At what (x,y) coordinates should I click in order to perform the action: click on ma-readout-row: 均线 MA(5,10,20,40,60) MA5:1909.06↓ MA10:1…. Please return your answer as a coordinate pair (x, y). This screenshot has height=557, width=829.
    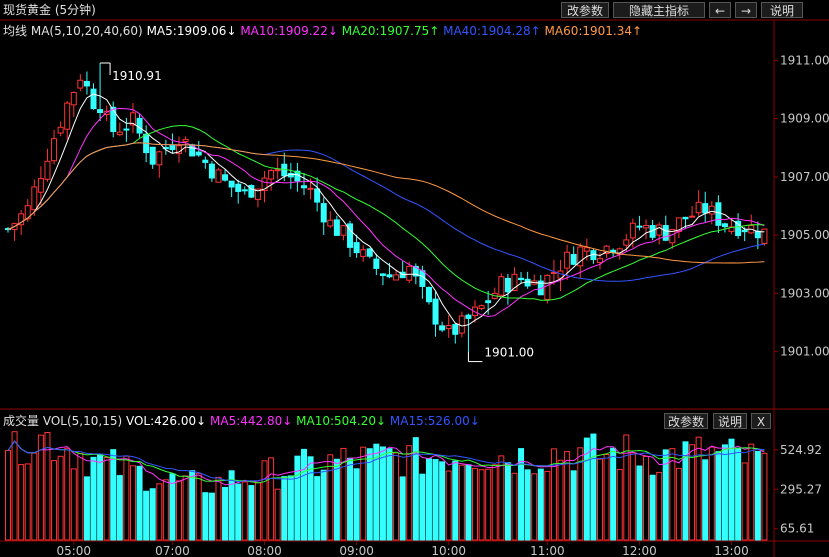
    Looking at the image, I should click on (322, 31).